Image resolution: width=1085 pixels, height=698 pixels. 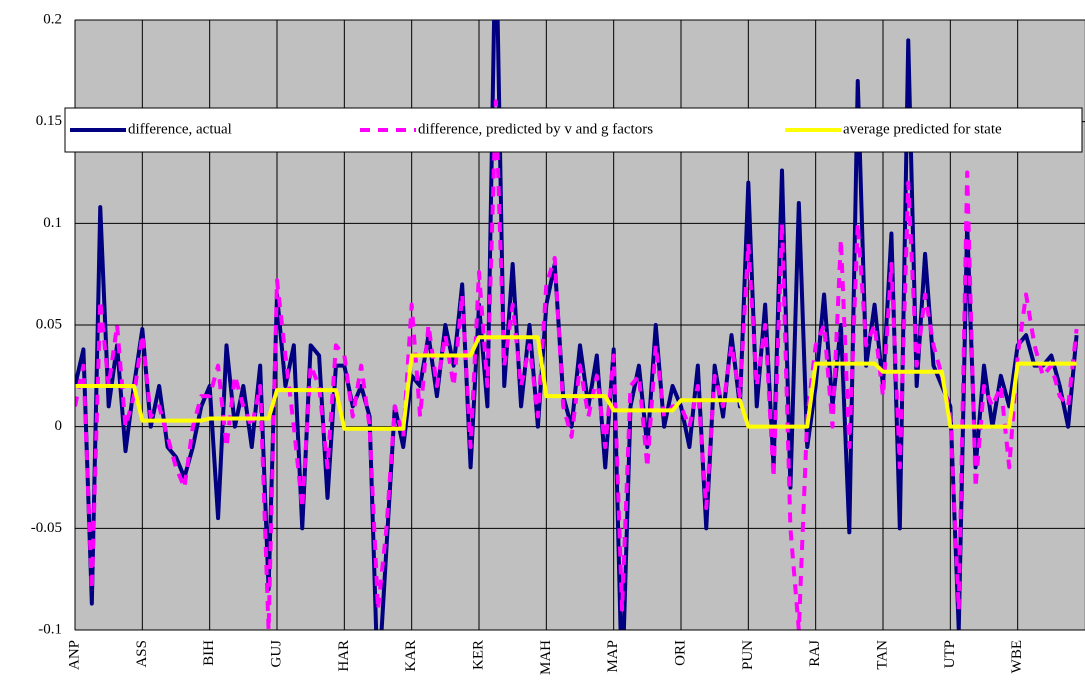 What do you see at coordinates (535, 129) in the screenshot?
I see `legend-label: difference, predicted by v and g factors` at bounding box center [535, 129].